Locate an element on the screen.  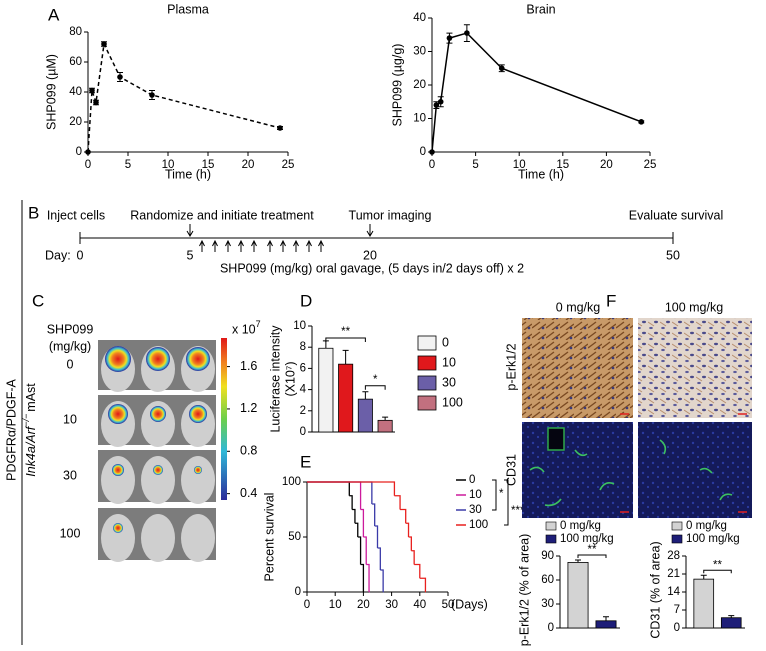
colorbar-exponent: 7 is located at coordinates (258, 324).